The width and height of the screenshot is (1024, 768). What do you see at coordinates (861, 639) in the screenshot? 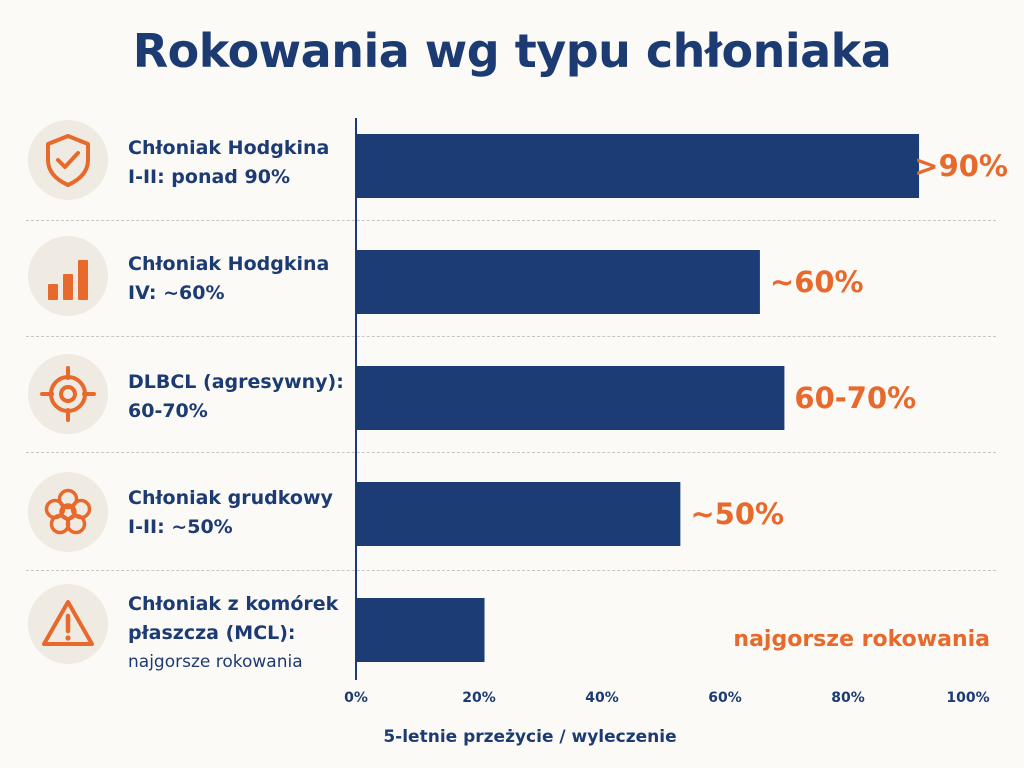
I see `bar-value-label: najgorsze rokowania` at bounding box center [861, 639].